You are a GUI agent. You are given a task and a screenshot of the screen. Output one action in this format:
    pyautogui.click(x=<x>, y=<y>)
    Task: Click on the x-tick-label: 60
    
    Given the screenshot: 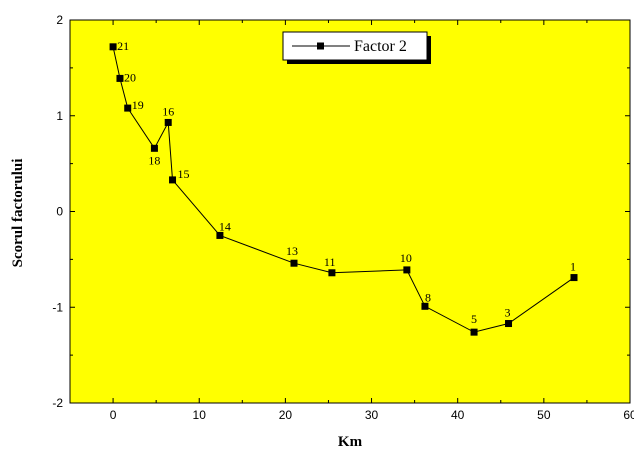 What is the action you would take?
    pyautogui.click(x=628, y=415)
    